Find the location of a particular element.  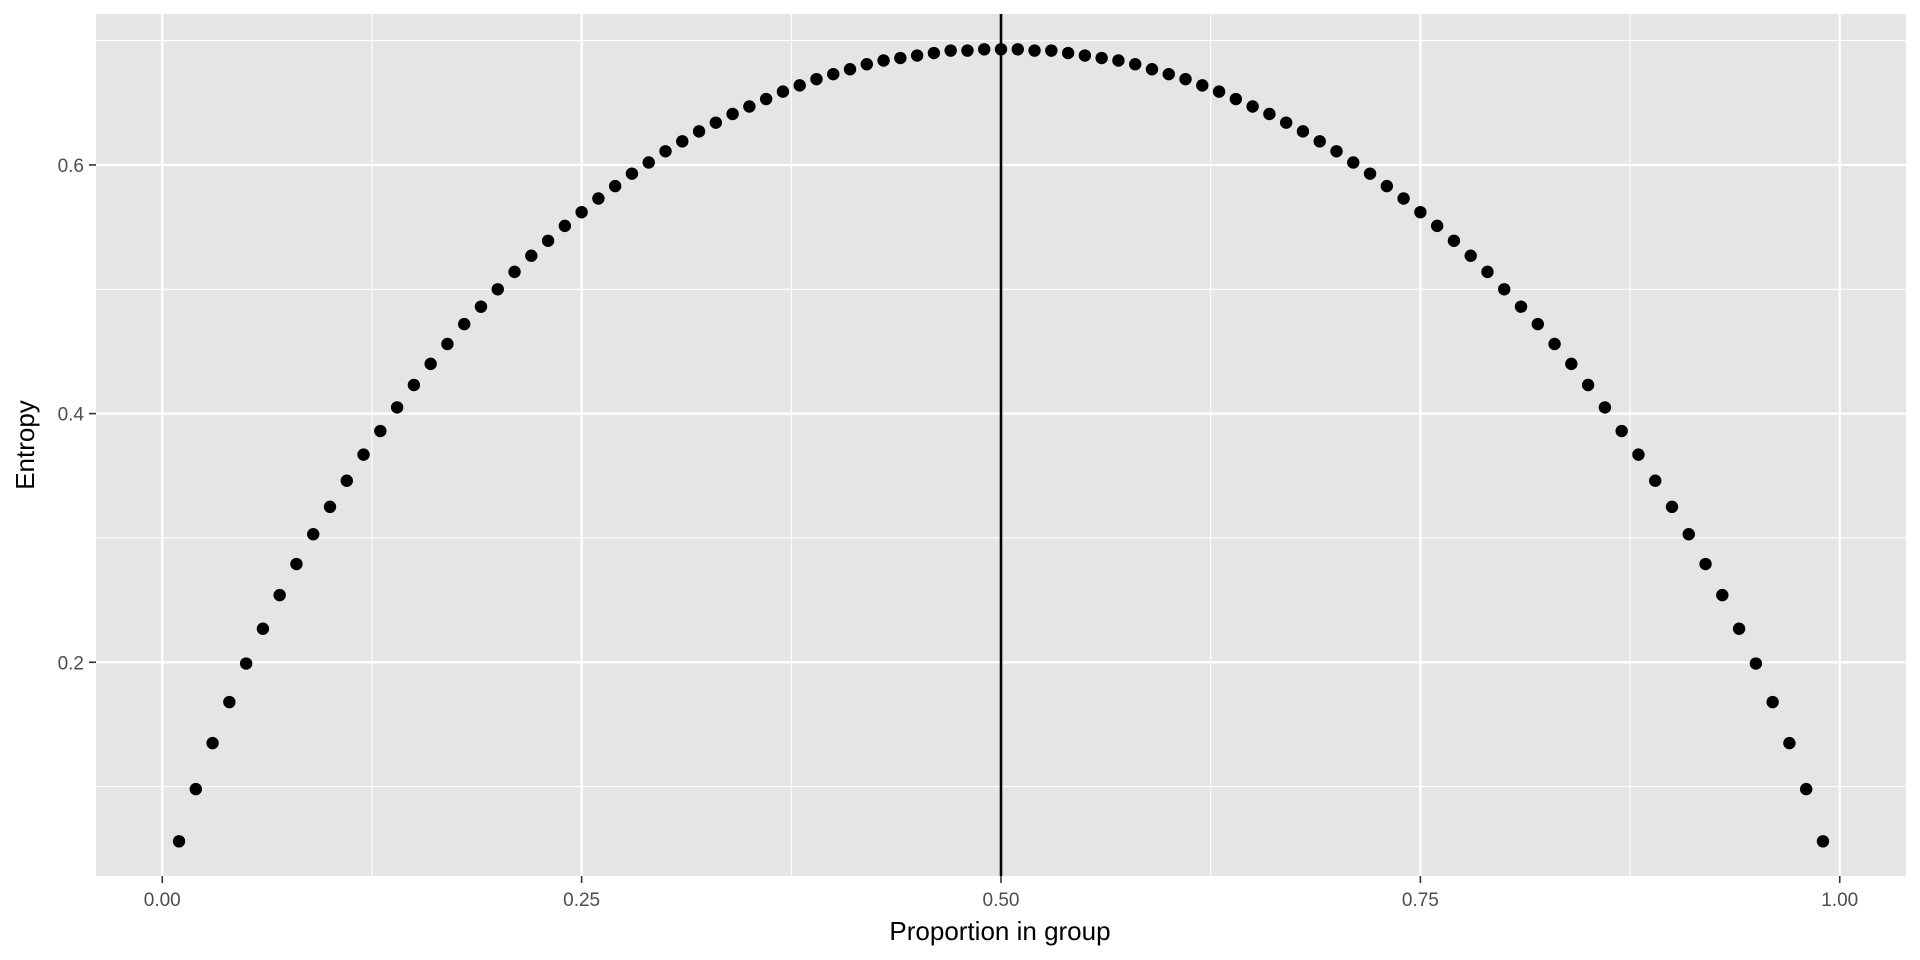

y-axis: 0.2 0.4 0.6 is located at coordinates (77, 415).